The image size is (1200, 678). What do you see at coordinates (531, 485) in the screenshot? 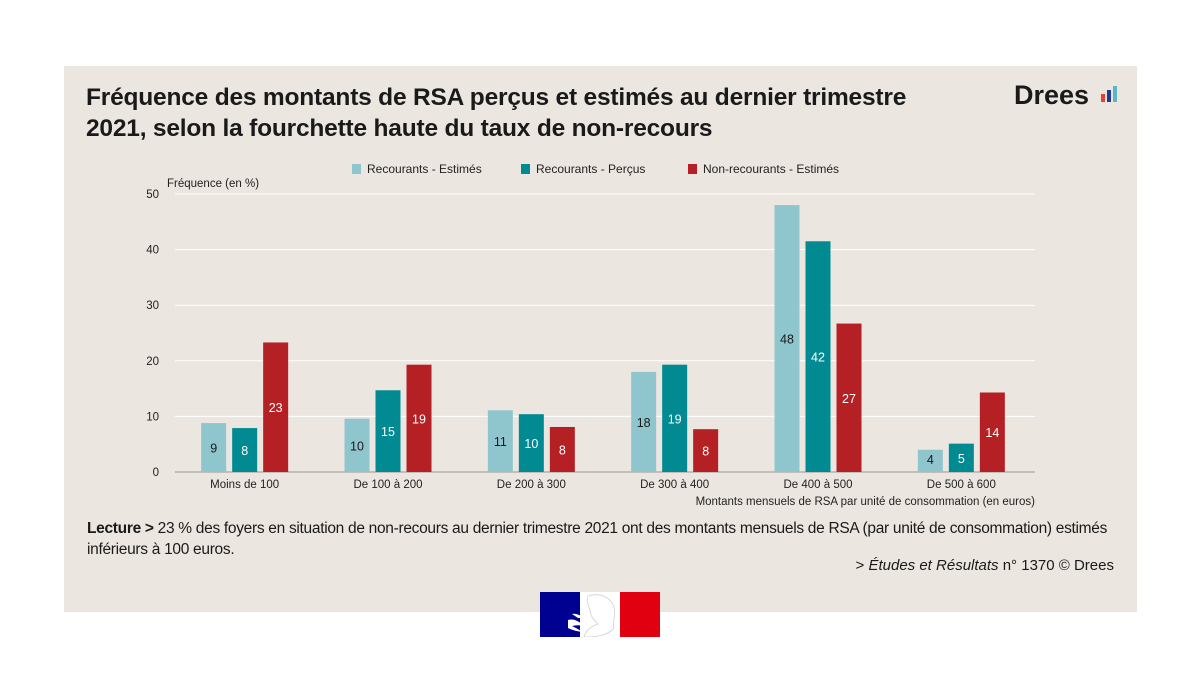
I see `x-tick-label: De 200 à 300` at bounding box center [531, 485].